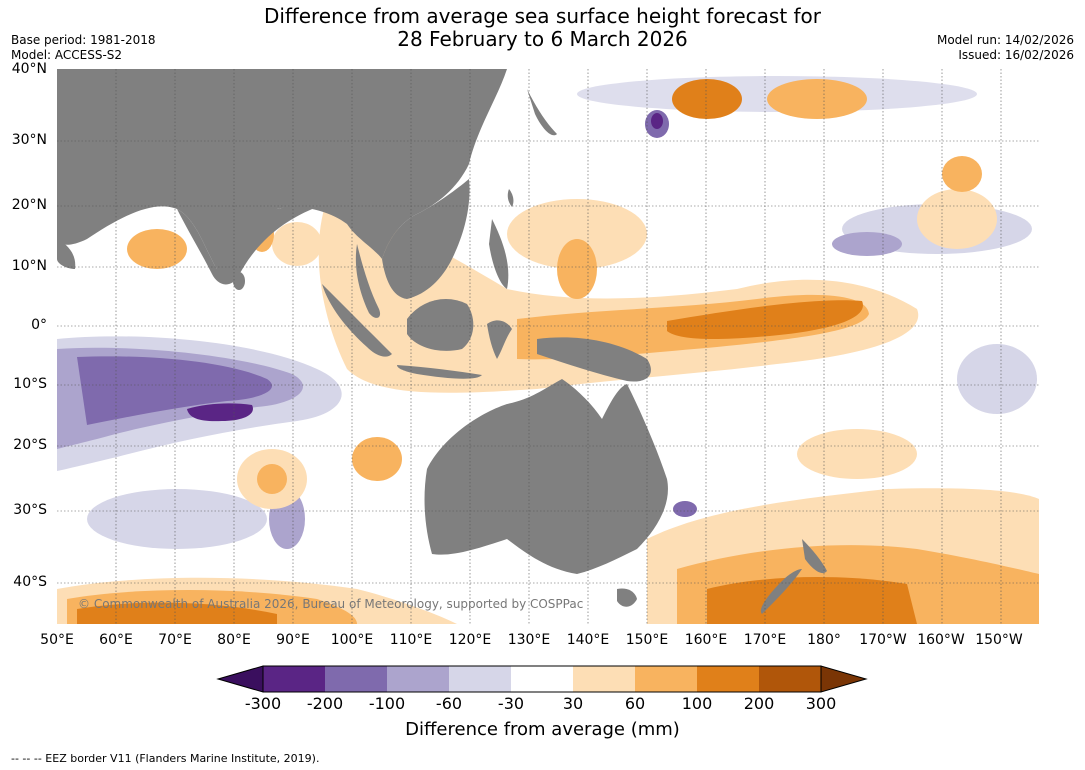 The height and width of the screenshot is (770, 1085). What do you see at coordinates (57, 640) in the screenshot?
I see `lon-label-50e: 50°E` at bounding box center [57, 640].